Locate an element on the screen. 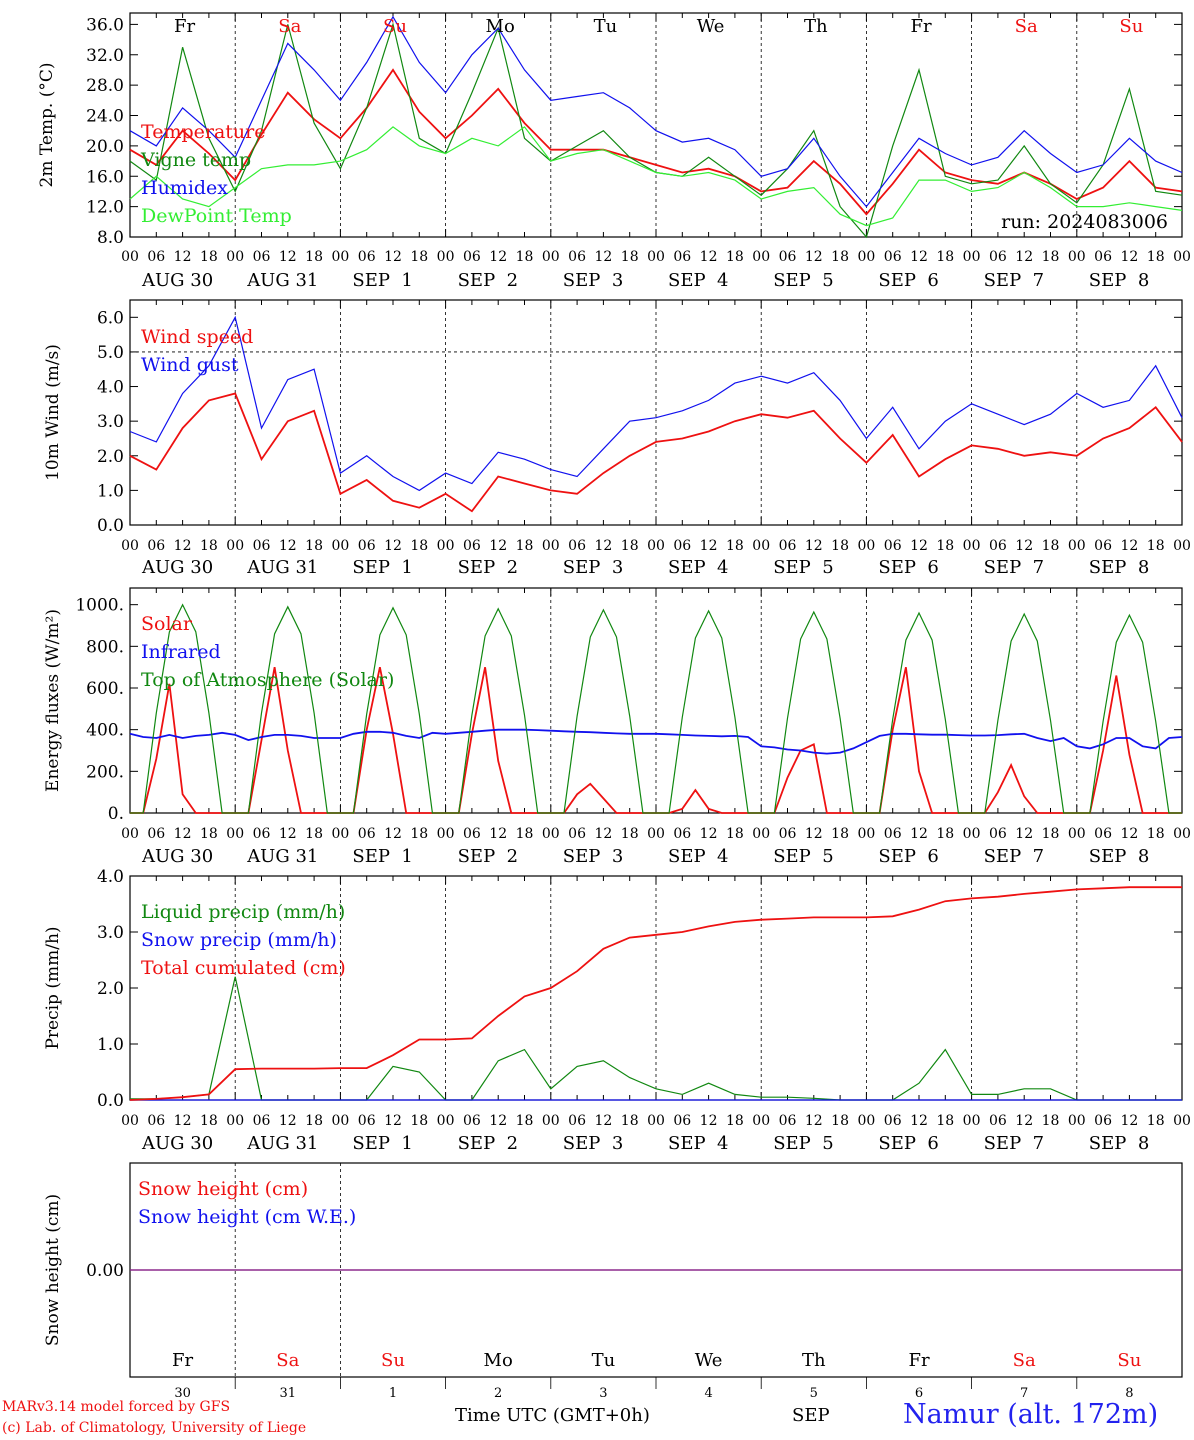  y-tick-label: 2.0 is located at coordinates (110, 457).